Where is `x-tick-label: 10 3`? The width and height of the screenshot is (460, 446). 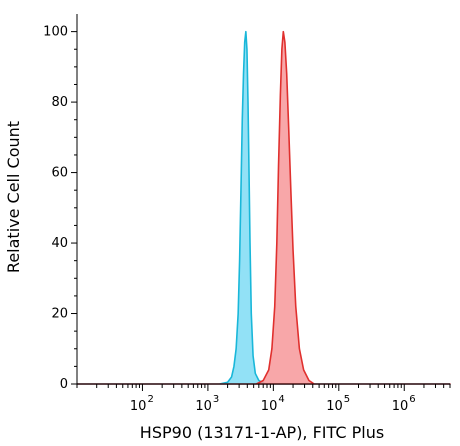
x-tick-label: 10 3 is located at coordinates (207, 404).